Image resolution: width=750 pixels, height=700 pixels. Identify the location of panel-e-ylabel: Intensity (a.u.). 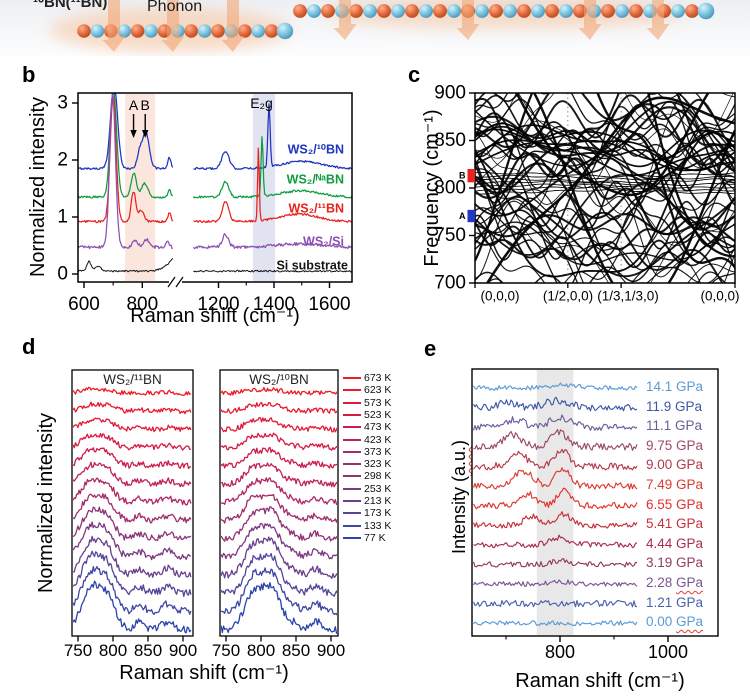
(459, 497).